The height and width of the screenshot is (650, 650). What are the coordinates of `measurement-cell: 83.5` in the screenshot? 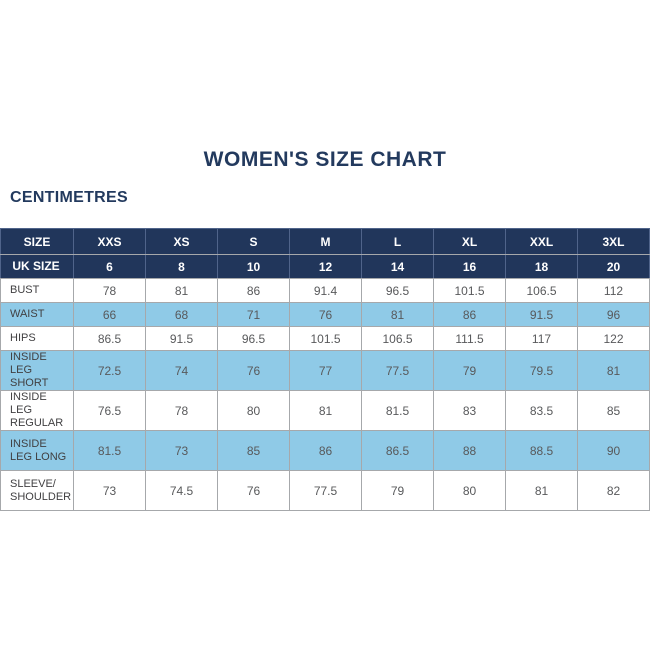 It's located at (541, 410).